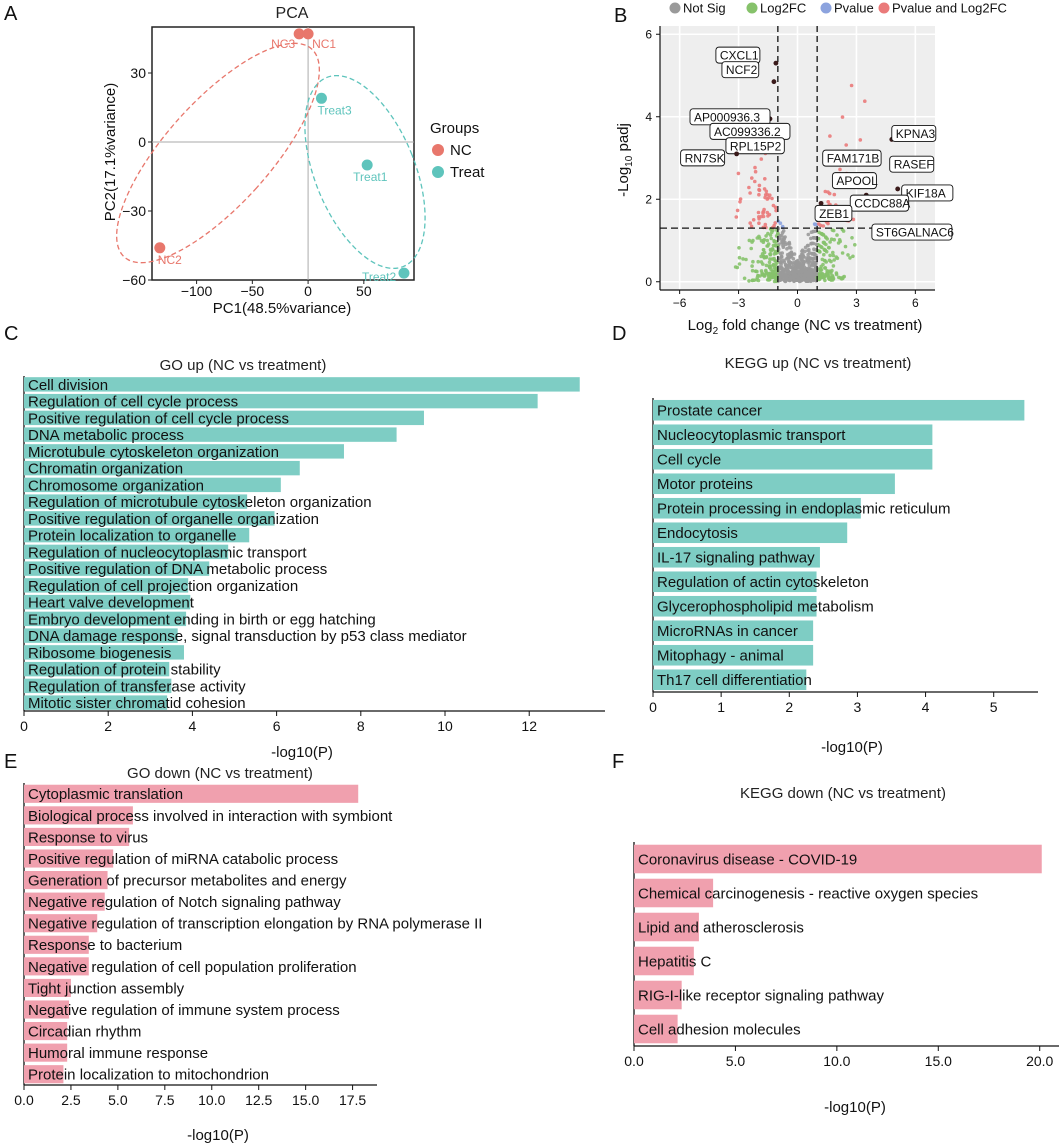 This screenshot has width=1059, height=1146. I want to click on volcano-legend-label: Pvalue and Log2FC, so click(949, 8).